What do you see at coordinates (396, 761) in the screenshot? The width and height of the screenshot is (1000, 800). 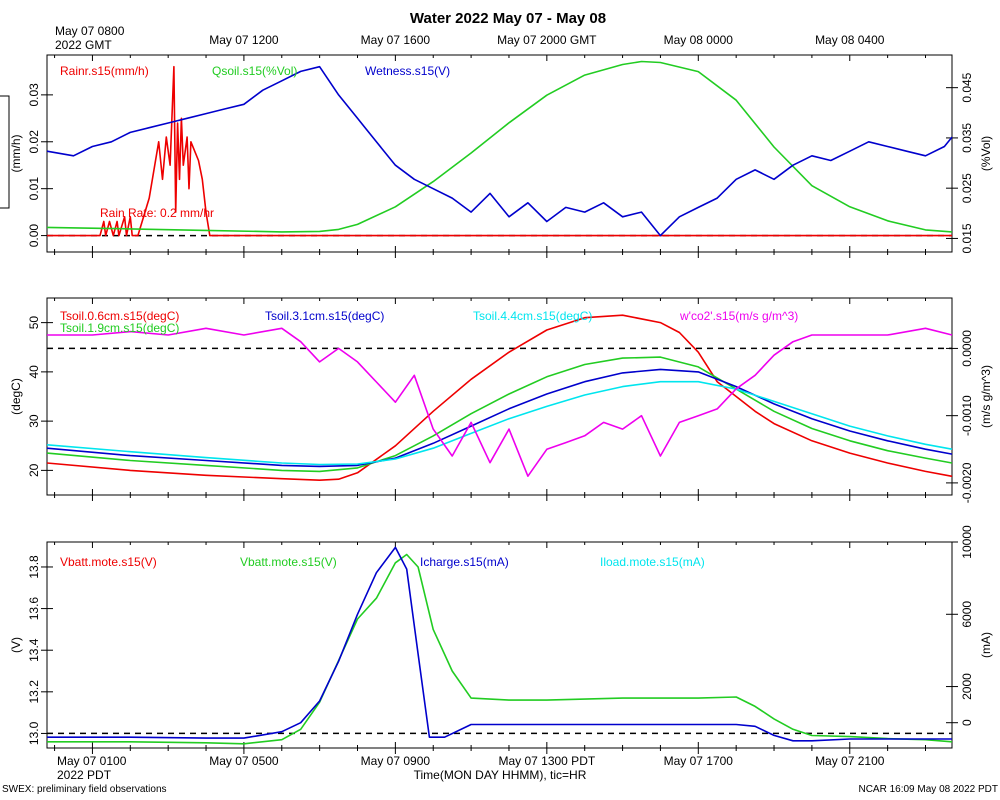 I see `bottom-axis-label: May 07 0900` at bounding box center [396, 761].